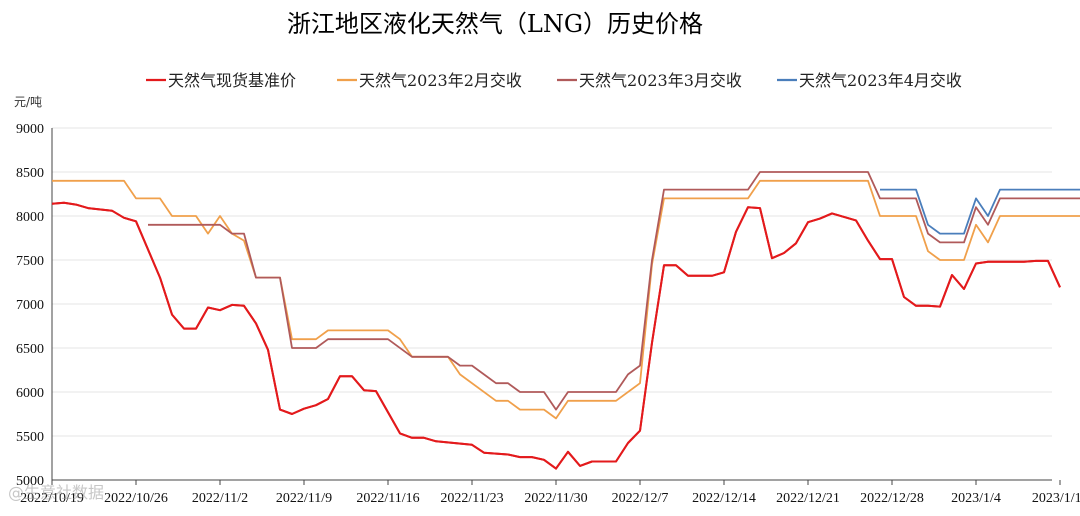 Image resolution: width=1080 pixels, height=516 pixels. What do you see at coordinates (30, 437) in the screenshot?
I see `y-tick-label: 5500` at bounding box center [30, 437].